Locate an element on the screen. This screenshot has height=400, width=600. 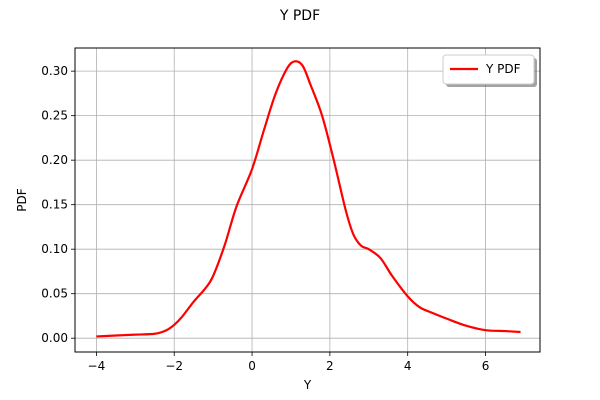
y-tick-label: 0.10 is located at coordinates (54, 249).